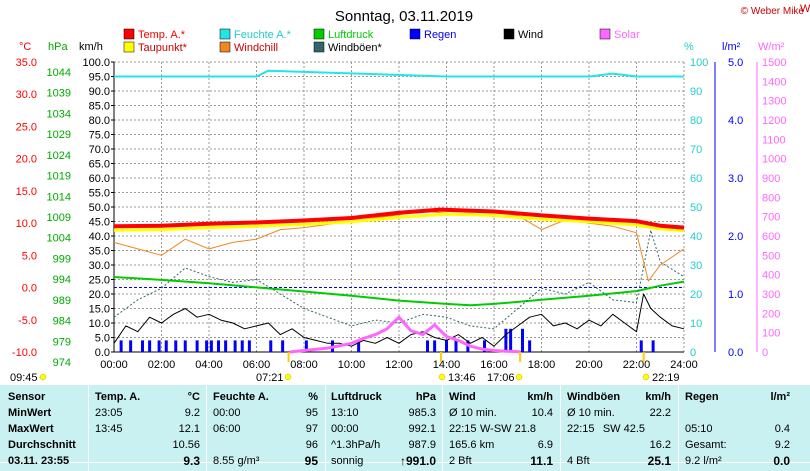 This screenshot has width=810, height=471. Describe the element at coordinates (109, 429) in the screenshot. I see `temp-time: 13:45` at that location.